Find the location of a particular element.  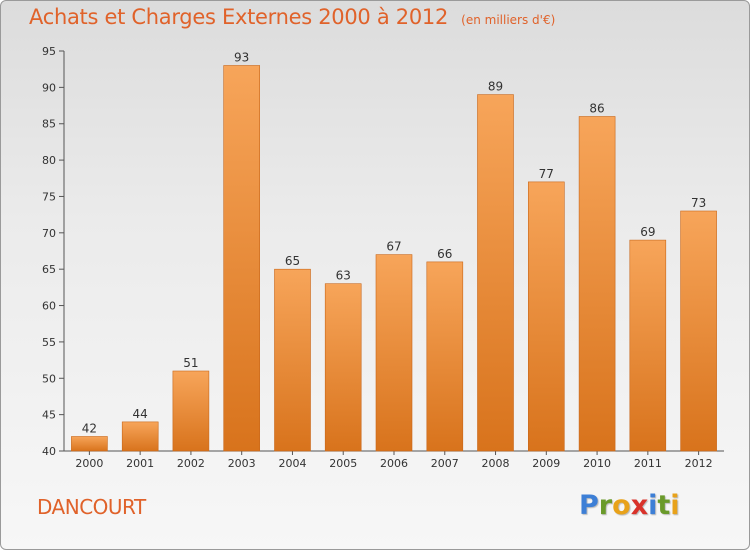

x-tick-label: 2009 is located at coordinates (546, 463).